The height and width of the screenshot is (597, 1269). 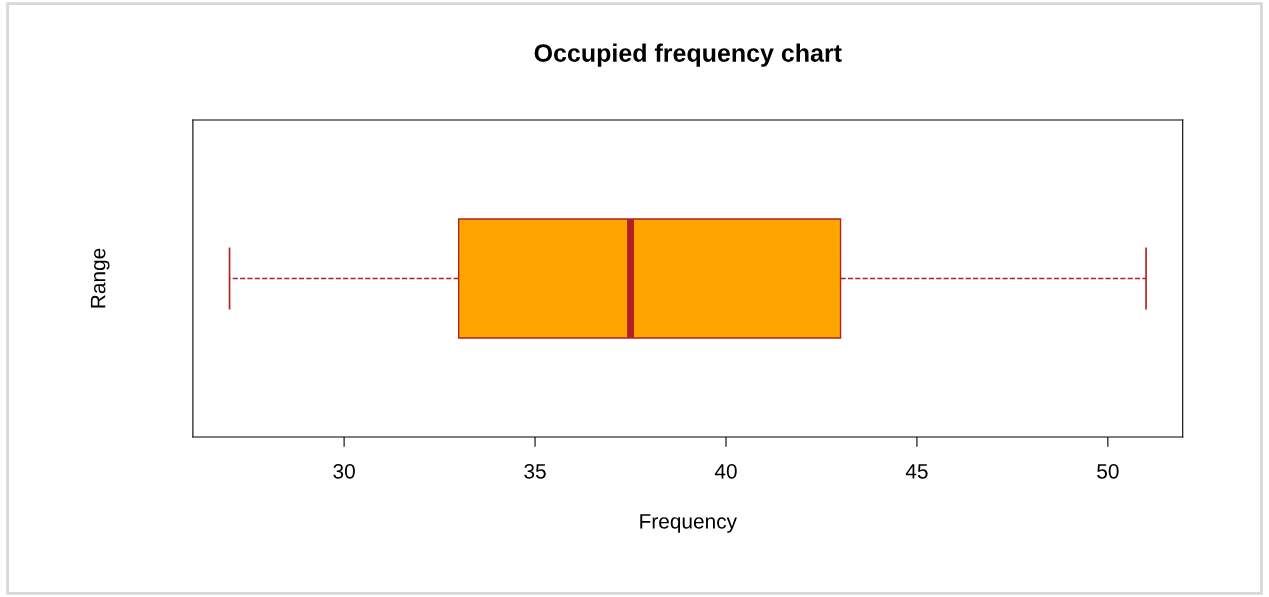 I want to click on x-tick-label: 30, so click(x=344, y=471).